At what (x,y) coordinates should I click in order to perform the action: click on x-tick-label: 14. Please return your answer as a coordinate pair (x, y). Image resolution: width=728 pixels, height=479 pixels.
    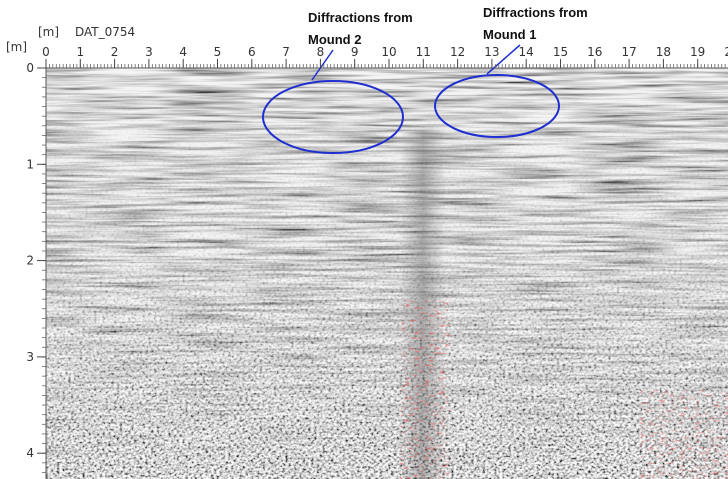
    Looking at the image, I should click on (526, 52).